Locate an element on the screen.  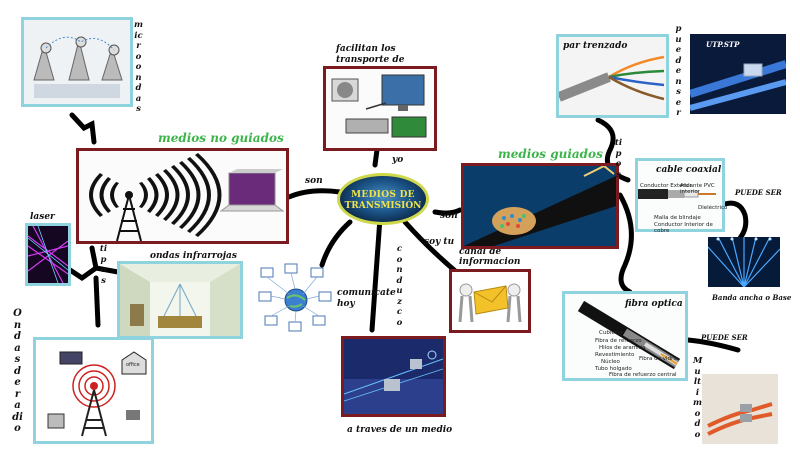
broadband-label: Banda ancha o Base is located at coordinates (752, 297).